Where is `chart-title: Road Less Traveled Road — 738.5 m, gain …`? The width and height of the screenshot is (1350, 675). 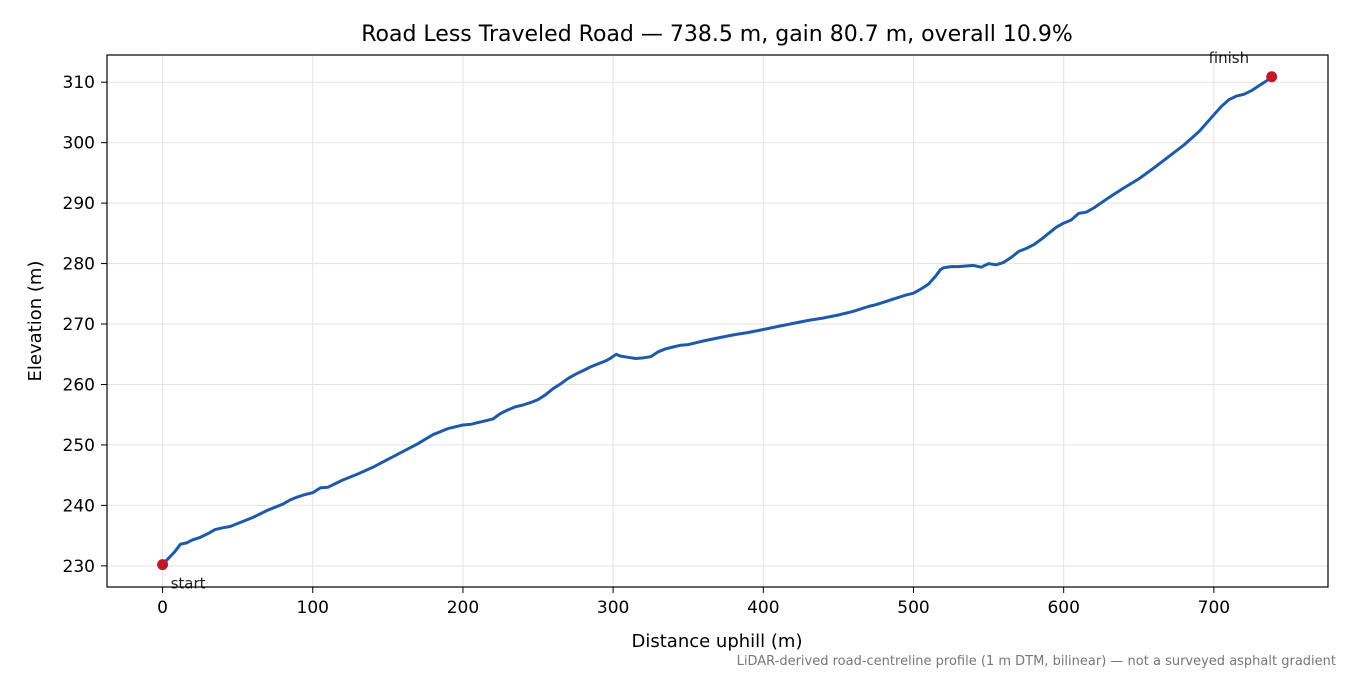
chart-title: Road Less Traveled Road — 738.5 m, gain … is located at coordinates (717, 34).